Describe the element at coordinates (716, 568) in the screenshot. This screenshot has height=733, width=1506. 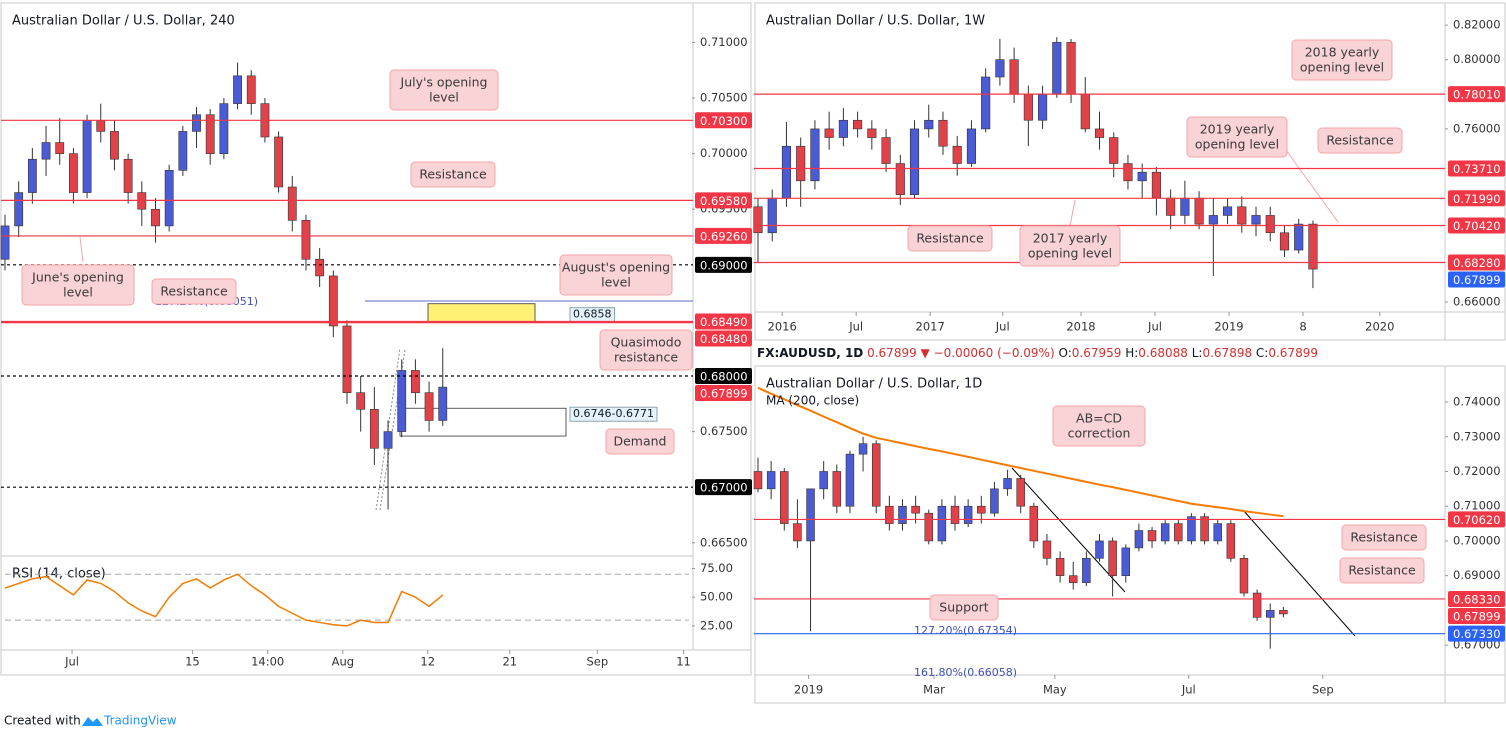
I see `y-tick-label: 75.00` at that location.